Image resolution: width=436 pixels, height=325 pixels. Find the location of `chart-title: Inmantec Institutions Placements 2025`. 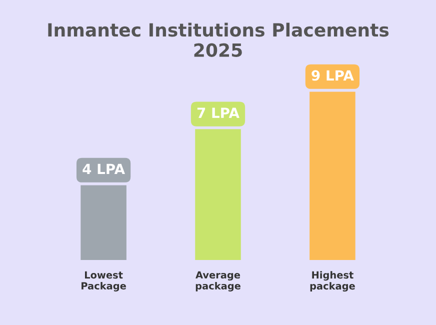

chart-title: Inmantec Institutions Placements 2025 is located at coordinates (218, 39).